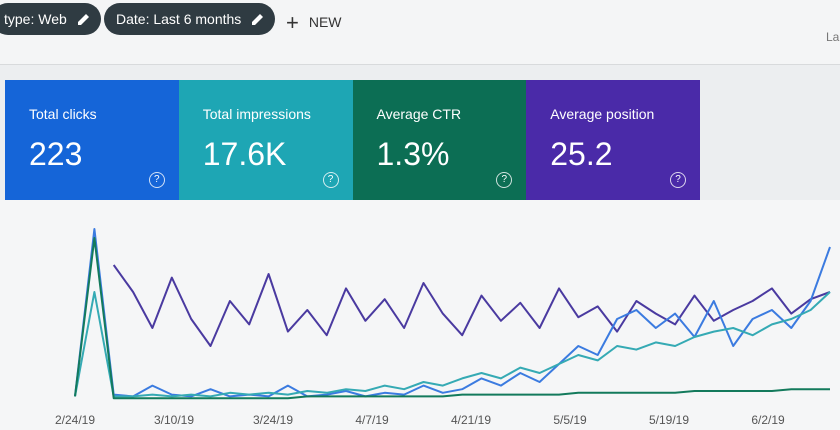 The height and width of the screenshot is (430, 840). Describe the element at coordinates (92, 140) in the screenshot. I see `metric-card: Total clicks 223?` at that location.